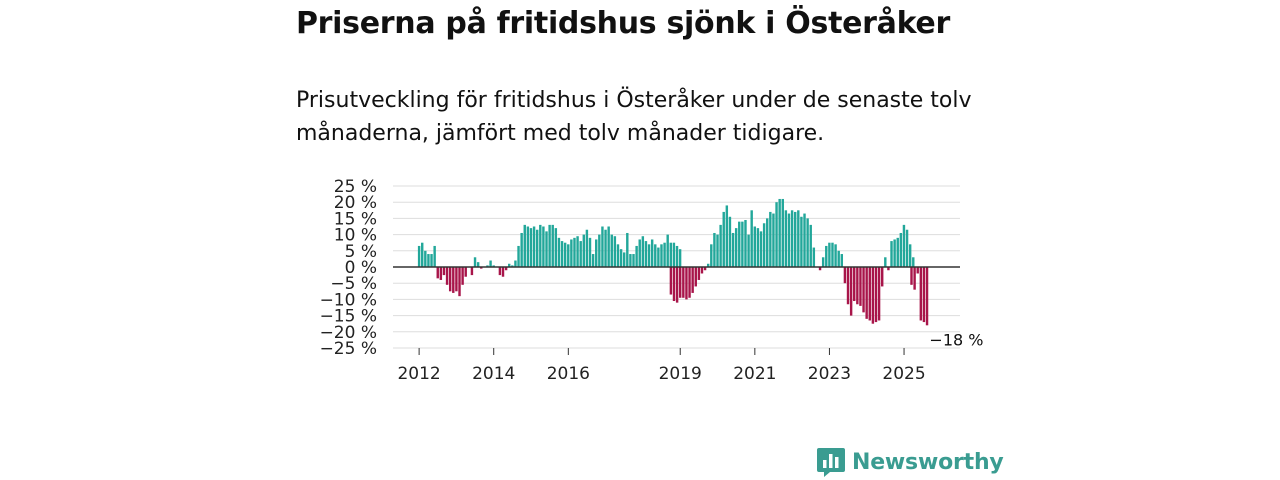 Image resolution: width=1280 pixels, height=480 pixels. What do you see at coordinates (418, 374) in the screenshot?
I see `x-tick-label: 2012` at bounding box center [418, 374].